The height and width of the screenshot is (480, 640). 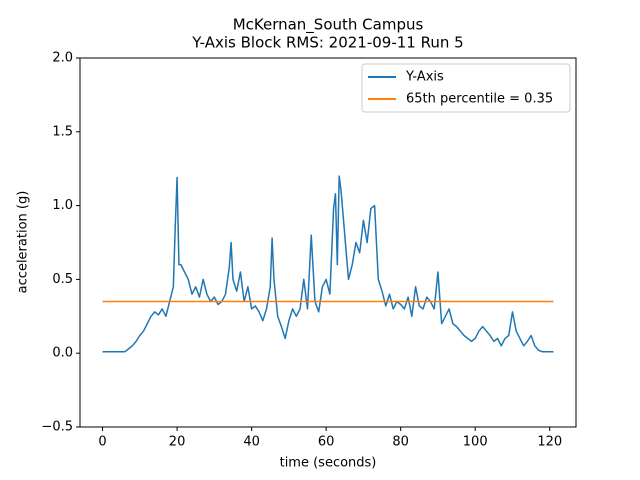 I want to click on y-tick-label: 0.0, so click(x=62, y=353).